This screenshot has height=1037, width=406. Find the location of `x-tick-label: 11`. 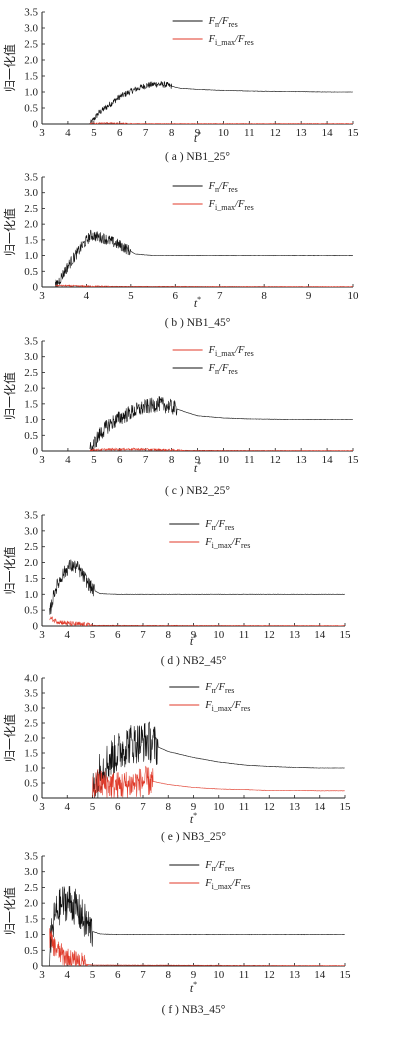

x-tick-label: 11 is located at coordinates (244, 975).